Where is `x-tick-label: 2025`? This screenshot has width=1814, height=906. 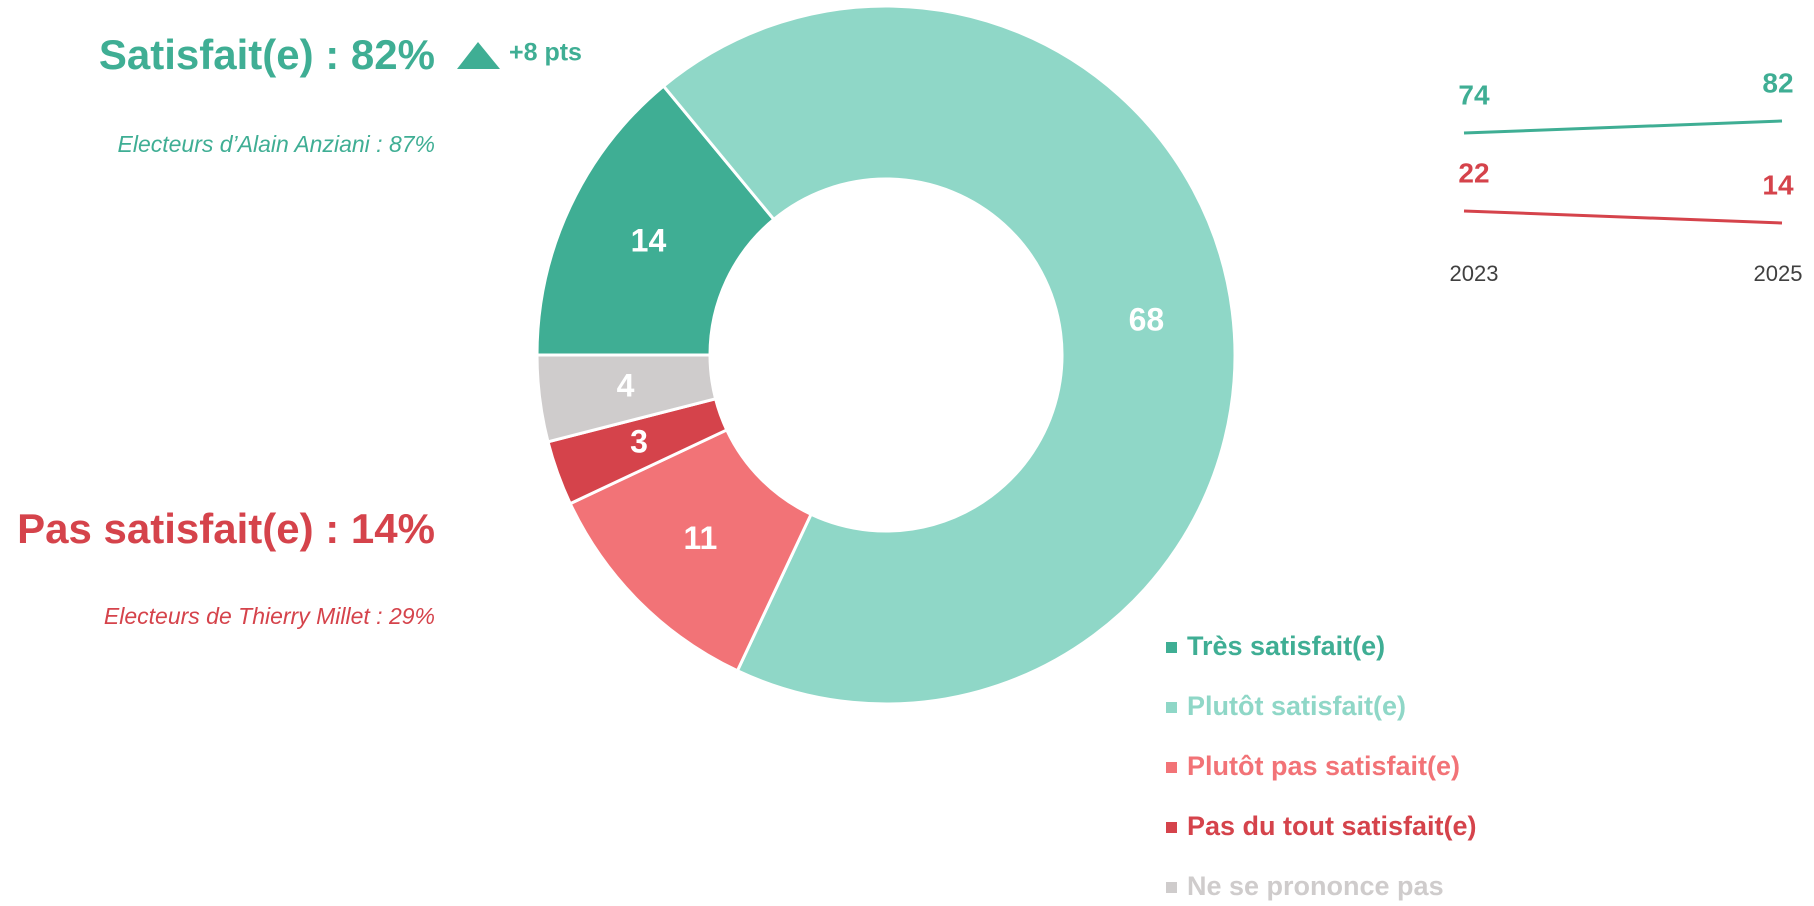
x-tick-label: 2025 is located at coordinates (1778, 273).